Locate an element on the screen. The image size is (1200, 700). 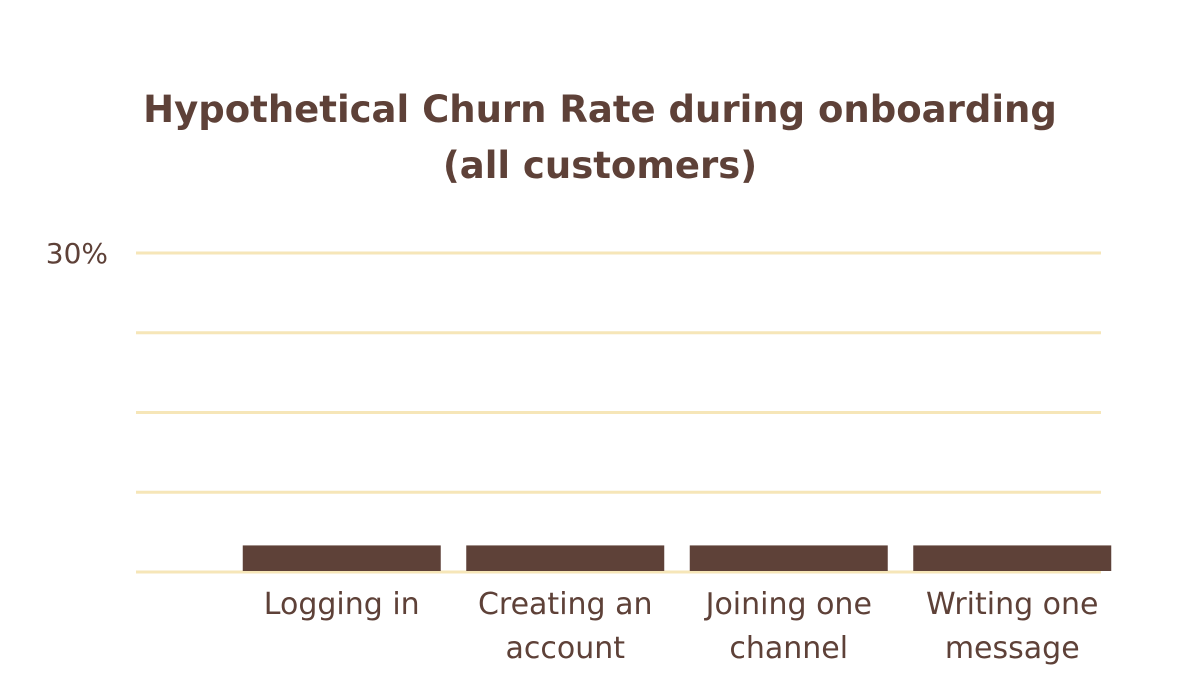
x-tick-label-3-1: message is located at coordinates (1012, 648).